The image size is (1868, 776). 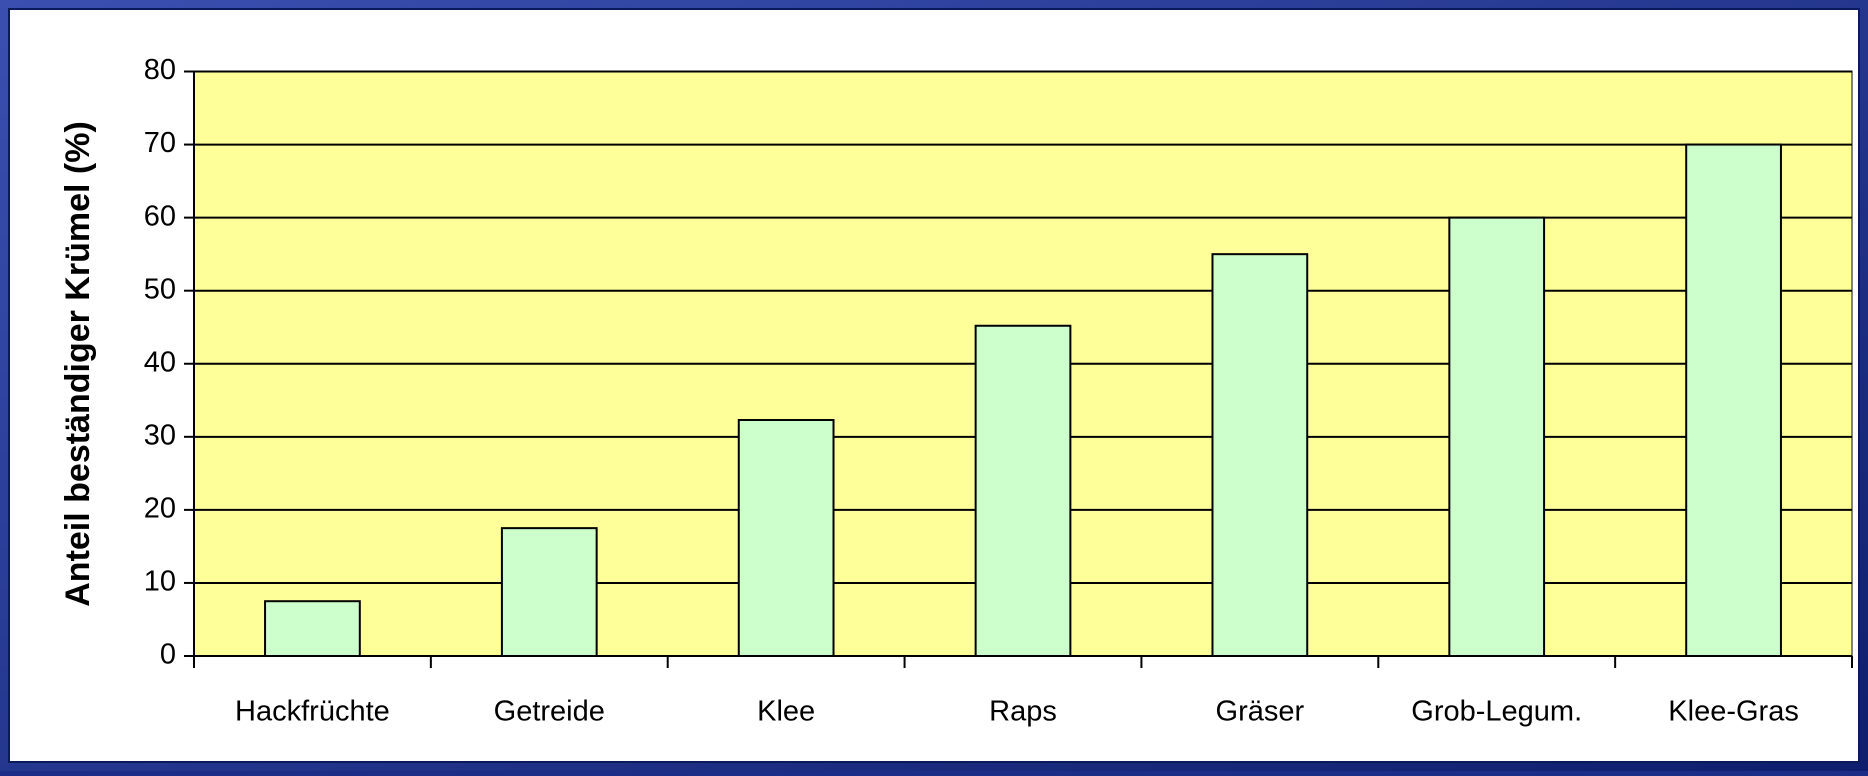 I want to click on x-tick-label: Hackfrüchte, so click(x=312, y=712).